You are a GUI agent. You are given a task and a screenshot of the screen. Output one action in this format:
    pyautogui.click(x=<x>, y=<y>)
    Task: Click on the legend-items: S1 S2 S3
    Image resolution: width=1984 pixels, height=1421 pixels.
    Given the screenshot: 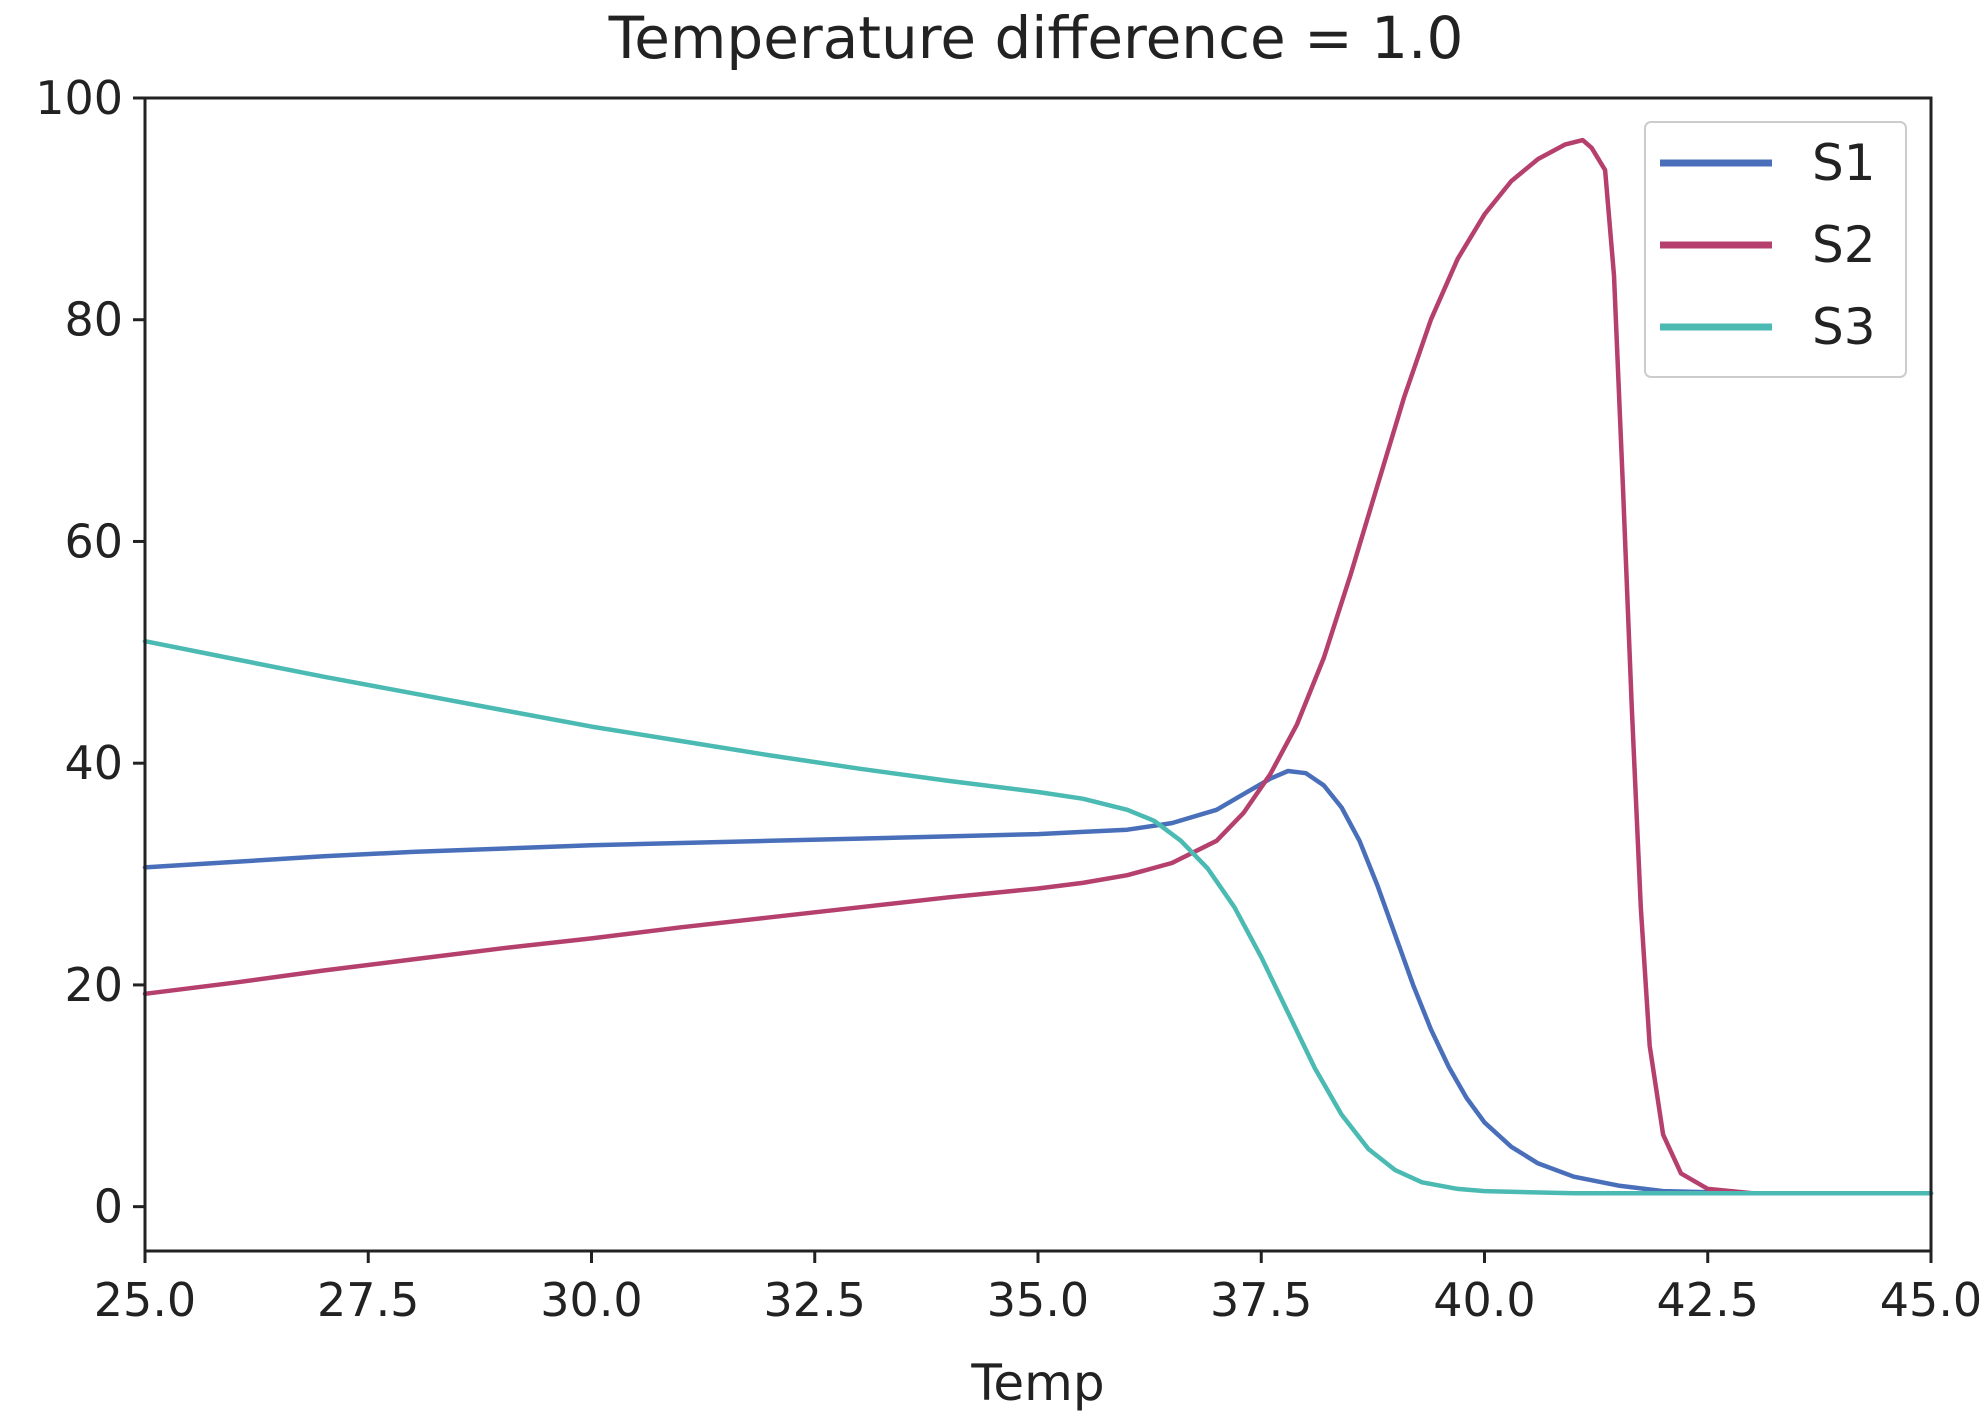 What is the action you would take?
    pyautogui.click(x=1768, y=245)
    